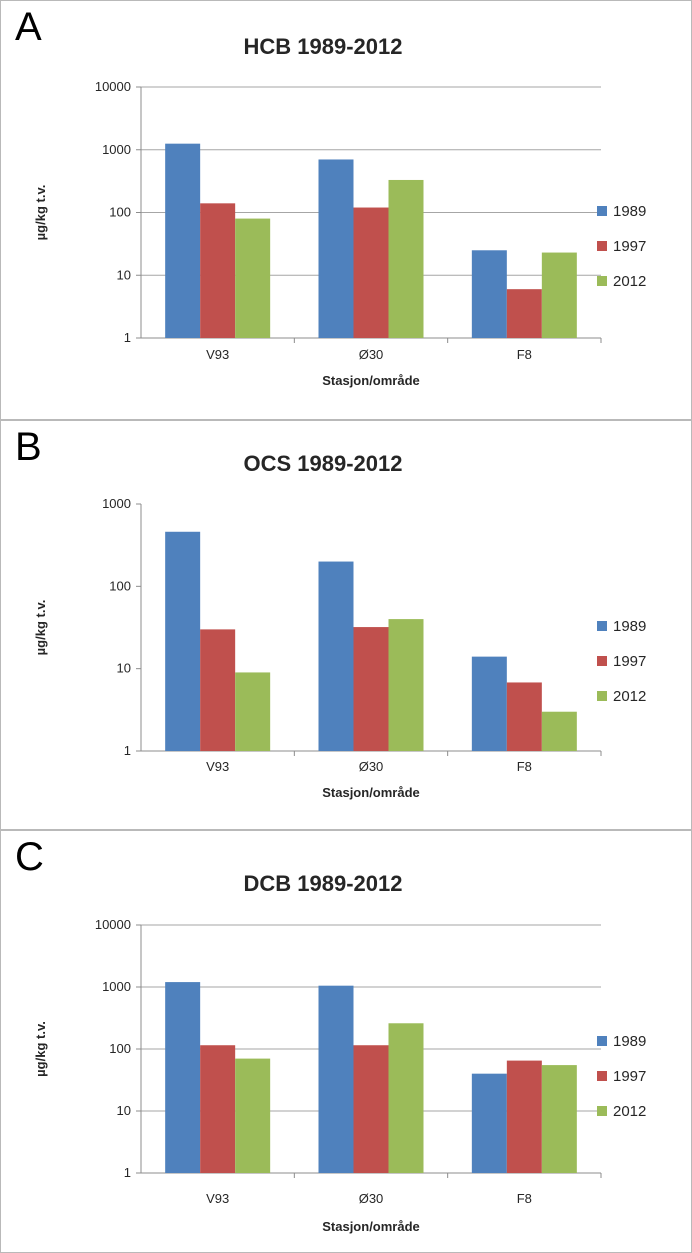 This screenshot has height=1253, width=692. Describe the element at coordinates (29, 857) in the screenshot. I see `panel-letter: C` at that location.